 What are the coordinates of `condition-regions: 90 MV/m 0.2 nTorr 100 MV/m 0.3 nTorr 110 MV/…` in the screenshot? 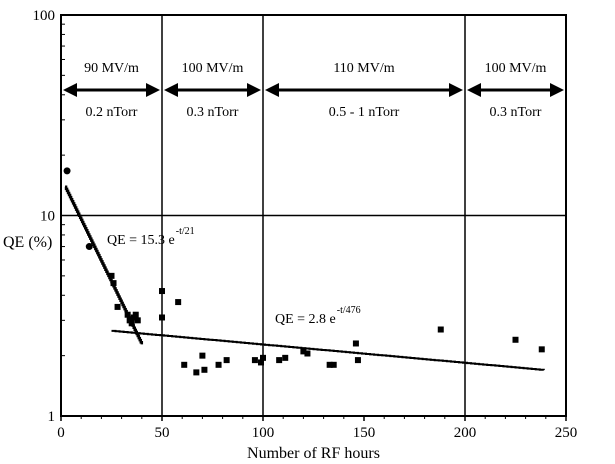 It's located at (313, 90).